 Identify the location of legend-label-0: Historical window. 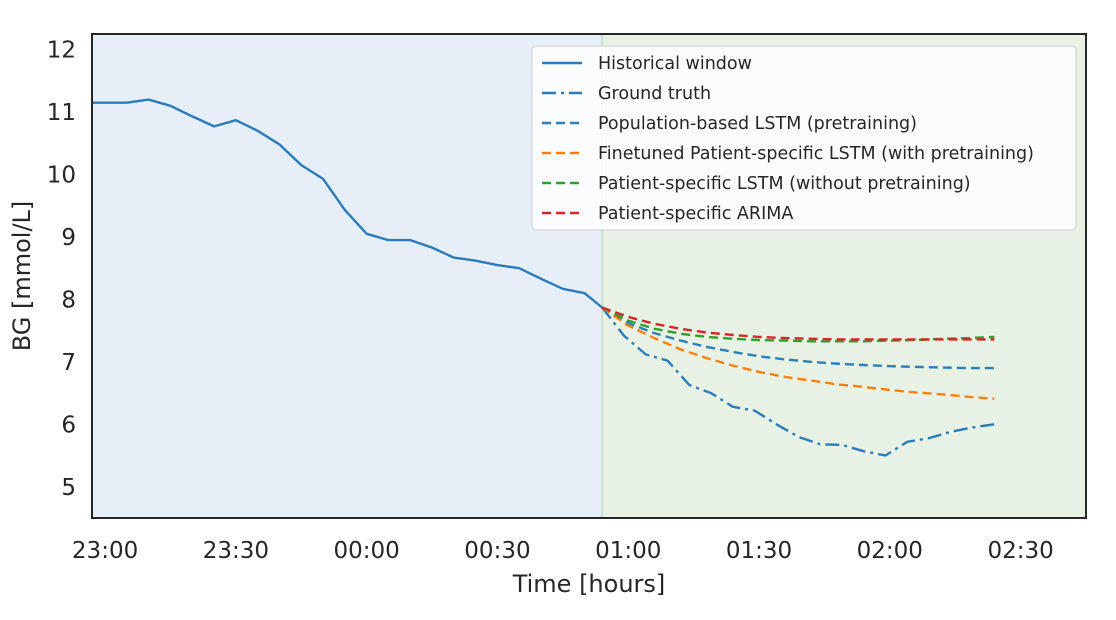
(675, 64).